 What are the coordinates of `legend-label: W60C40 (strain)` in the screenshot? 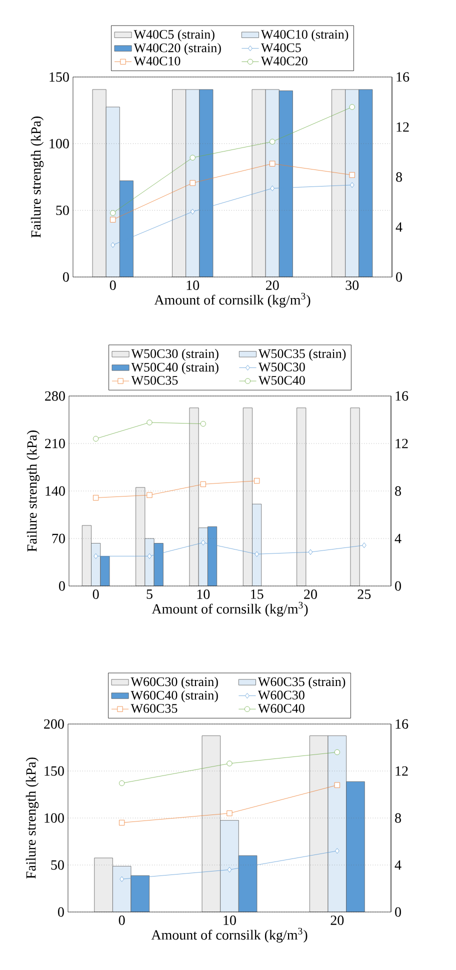 It's located at (174, 696).